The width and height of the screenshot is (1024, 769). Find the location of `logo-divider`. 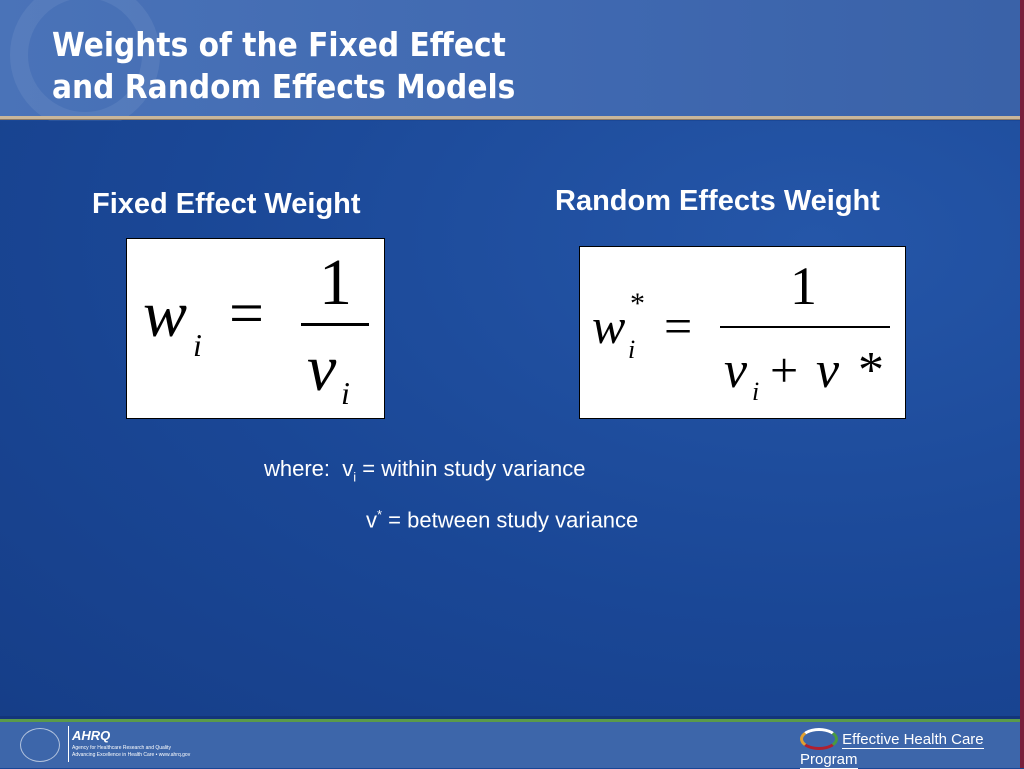

logo-divider is located at coordinates (68, 744).